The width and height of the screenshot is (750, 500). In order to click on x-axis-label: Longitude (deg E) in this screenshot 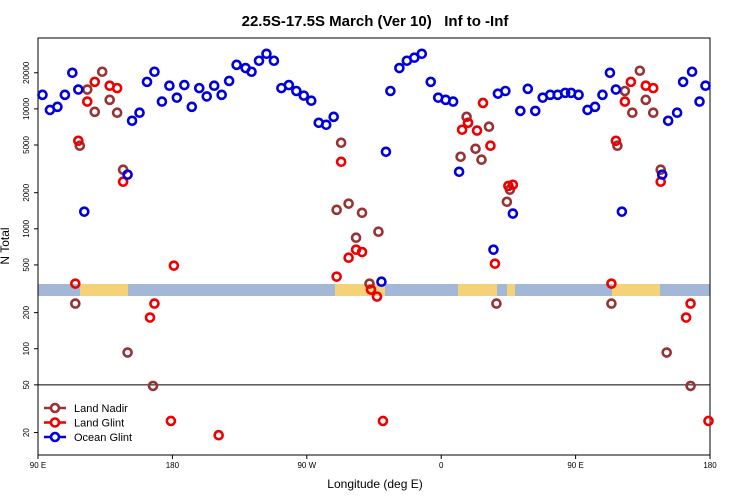, I will do `click(374, 484)`.